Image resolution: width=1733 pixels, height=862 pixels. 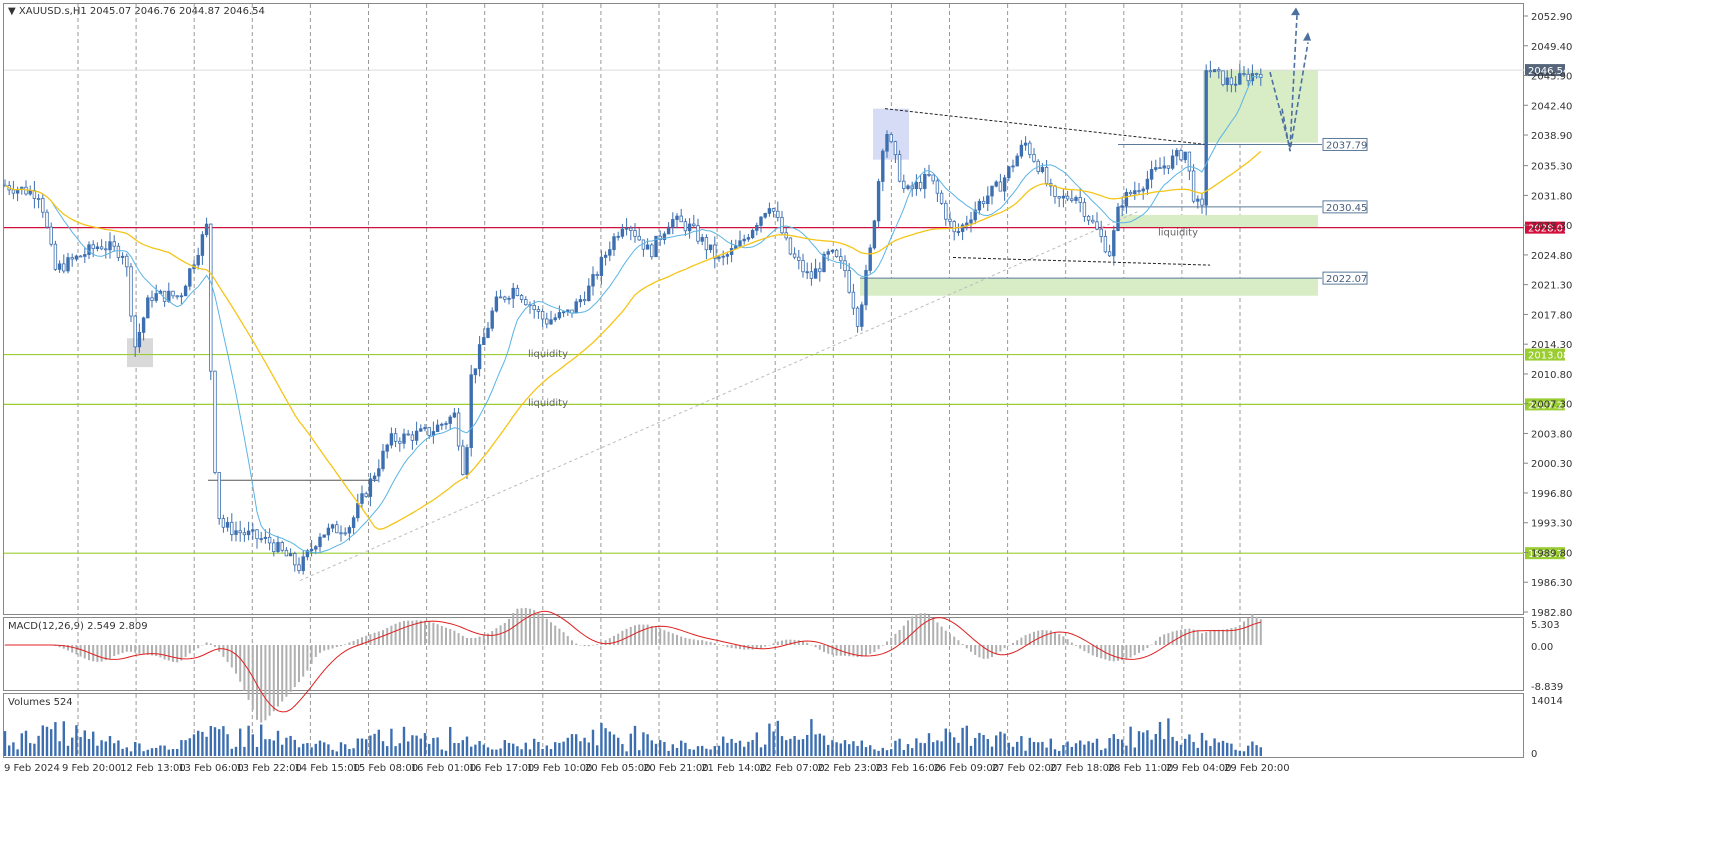 What do you see at coordinates (1551, 196) in the screenshot?
I see `price-tick-label: 2031.80` at bounding box center [1551, 196].